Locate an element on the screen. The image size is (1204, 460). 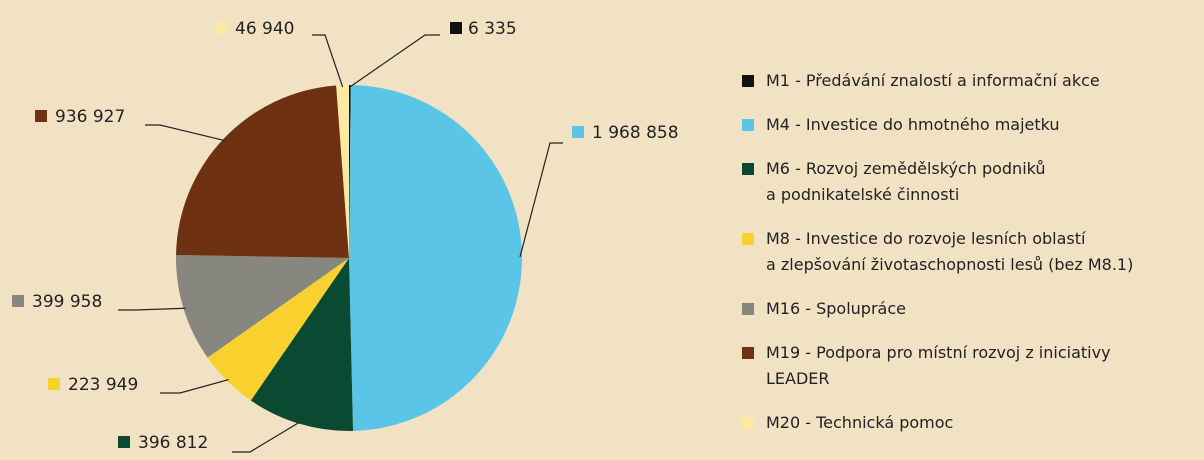
data-label: 936 927 is located at coordinates (90, 117).